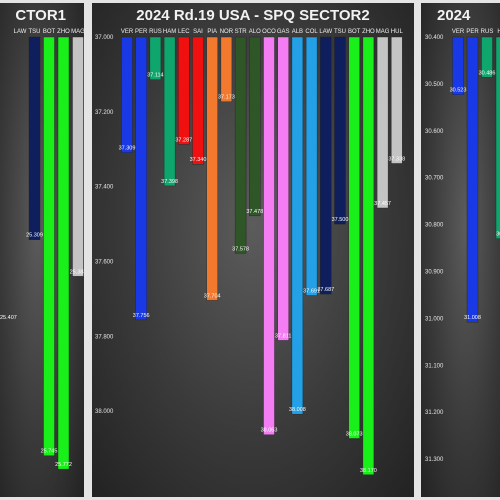  I want to click on data-label: 30.486, so click(487, 73).